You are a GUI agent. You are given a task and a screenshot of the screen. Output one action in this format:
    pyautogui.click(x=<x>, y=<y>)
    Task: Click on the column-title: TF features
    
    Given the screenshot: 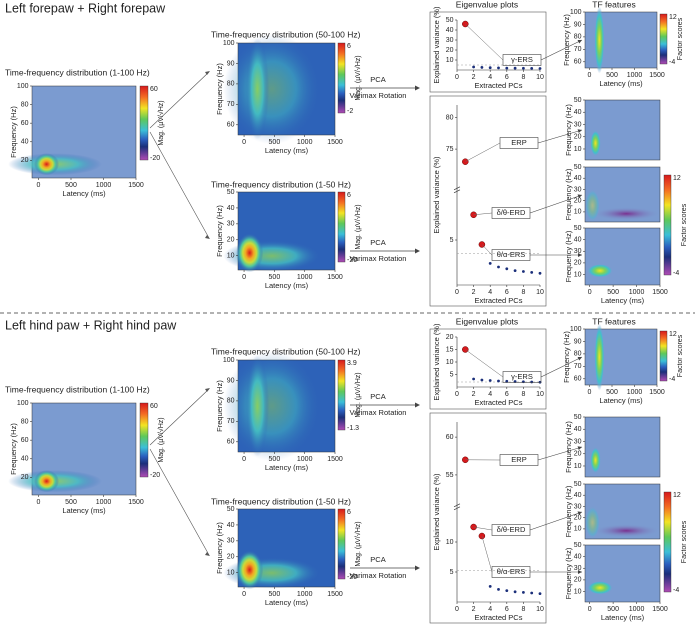 What is the action you would take?
    pyautogui.click(x=613, y=321)
    